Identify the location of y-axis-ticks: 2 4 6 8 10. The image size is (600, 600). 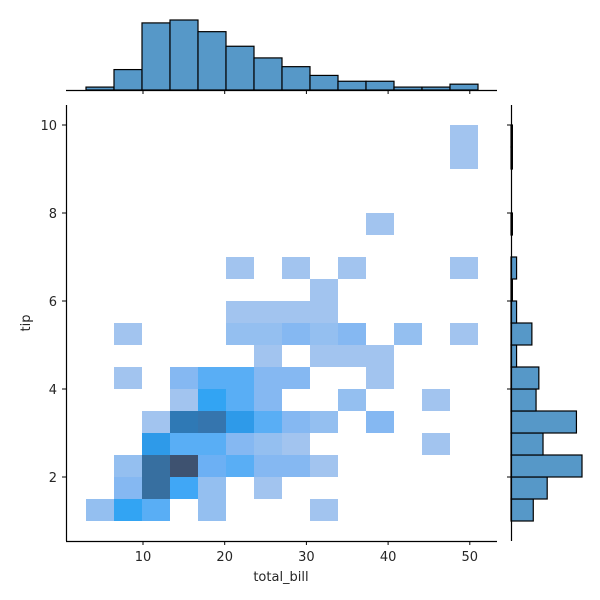
(53, 302).